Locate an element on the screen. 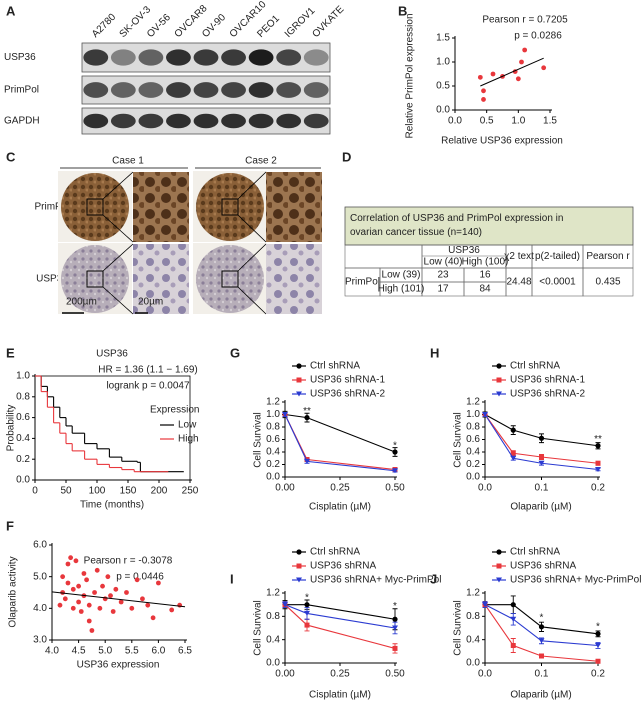  annotation: logrank p = 0.0047 is located at coordinates (148, 386).